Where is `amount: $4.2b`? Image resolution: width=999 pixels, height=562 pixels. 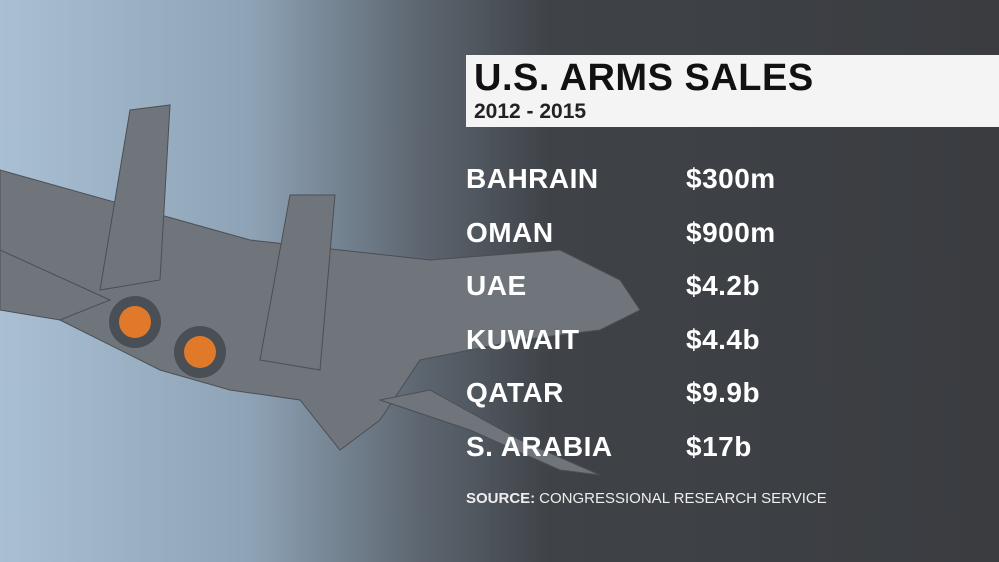
amount: $4.2b is located at coordinates (723, 285).